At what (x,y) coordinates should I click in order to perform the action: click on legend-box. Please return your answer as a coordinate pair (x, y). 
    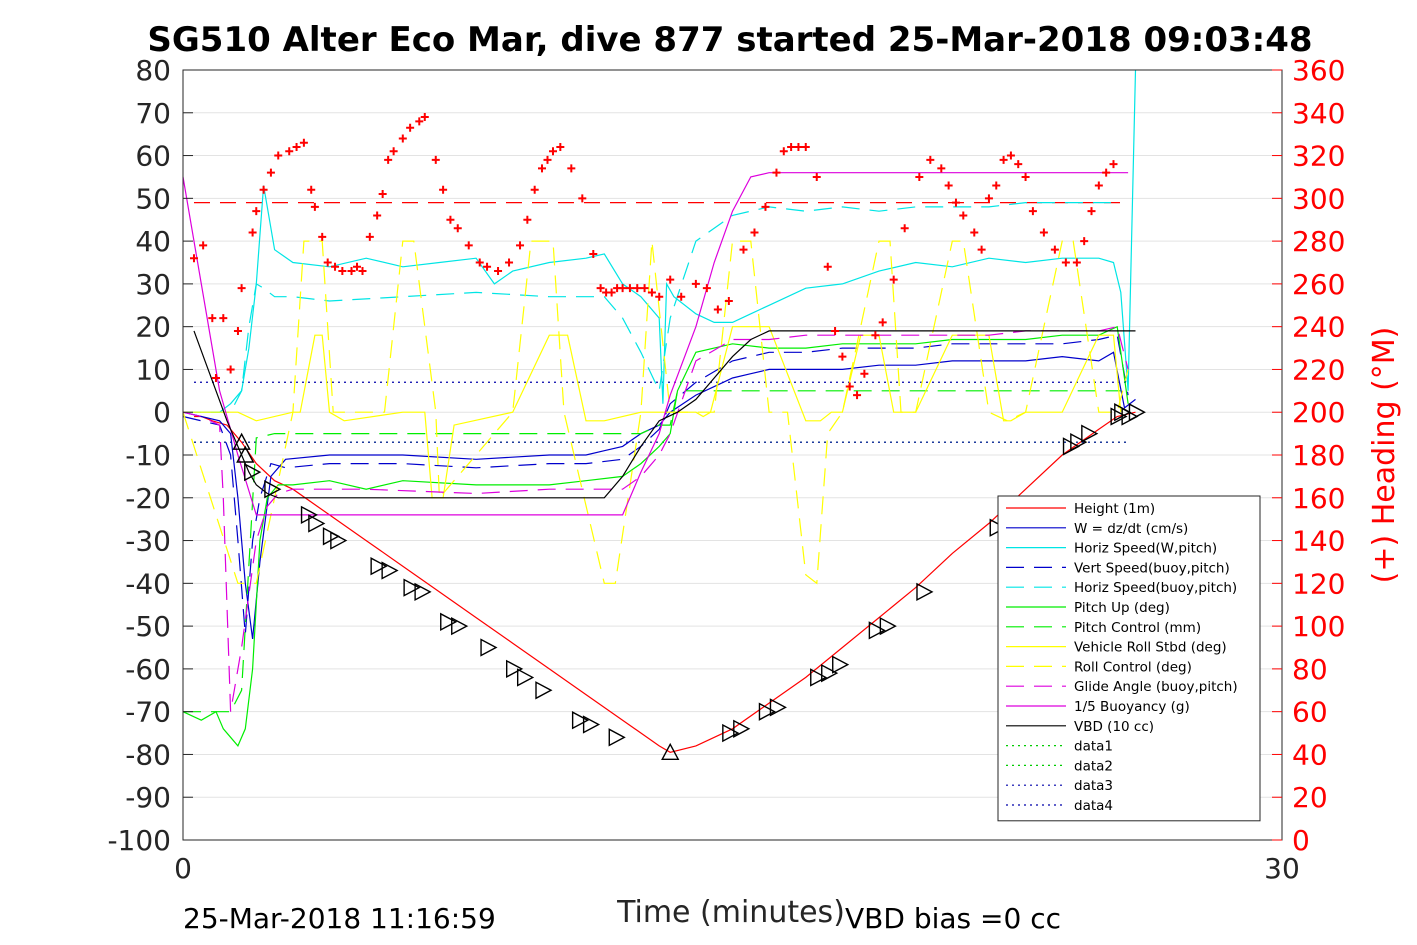
    Looking at the image, I should click on (1129, 658).